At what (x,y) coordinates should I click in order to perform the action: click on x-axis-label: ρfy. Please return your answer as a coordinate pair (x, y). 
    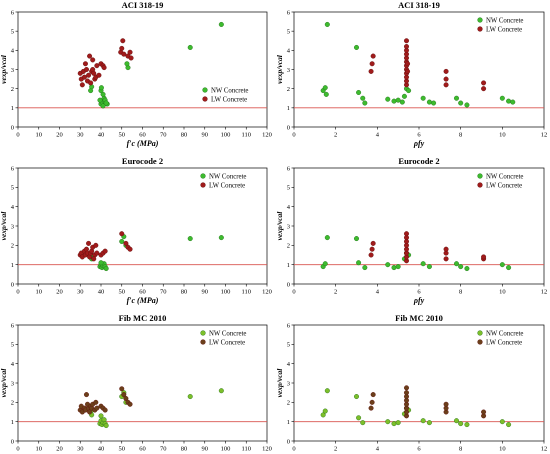
    Looking at the image, I should click on (419, 143).